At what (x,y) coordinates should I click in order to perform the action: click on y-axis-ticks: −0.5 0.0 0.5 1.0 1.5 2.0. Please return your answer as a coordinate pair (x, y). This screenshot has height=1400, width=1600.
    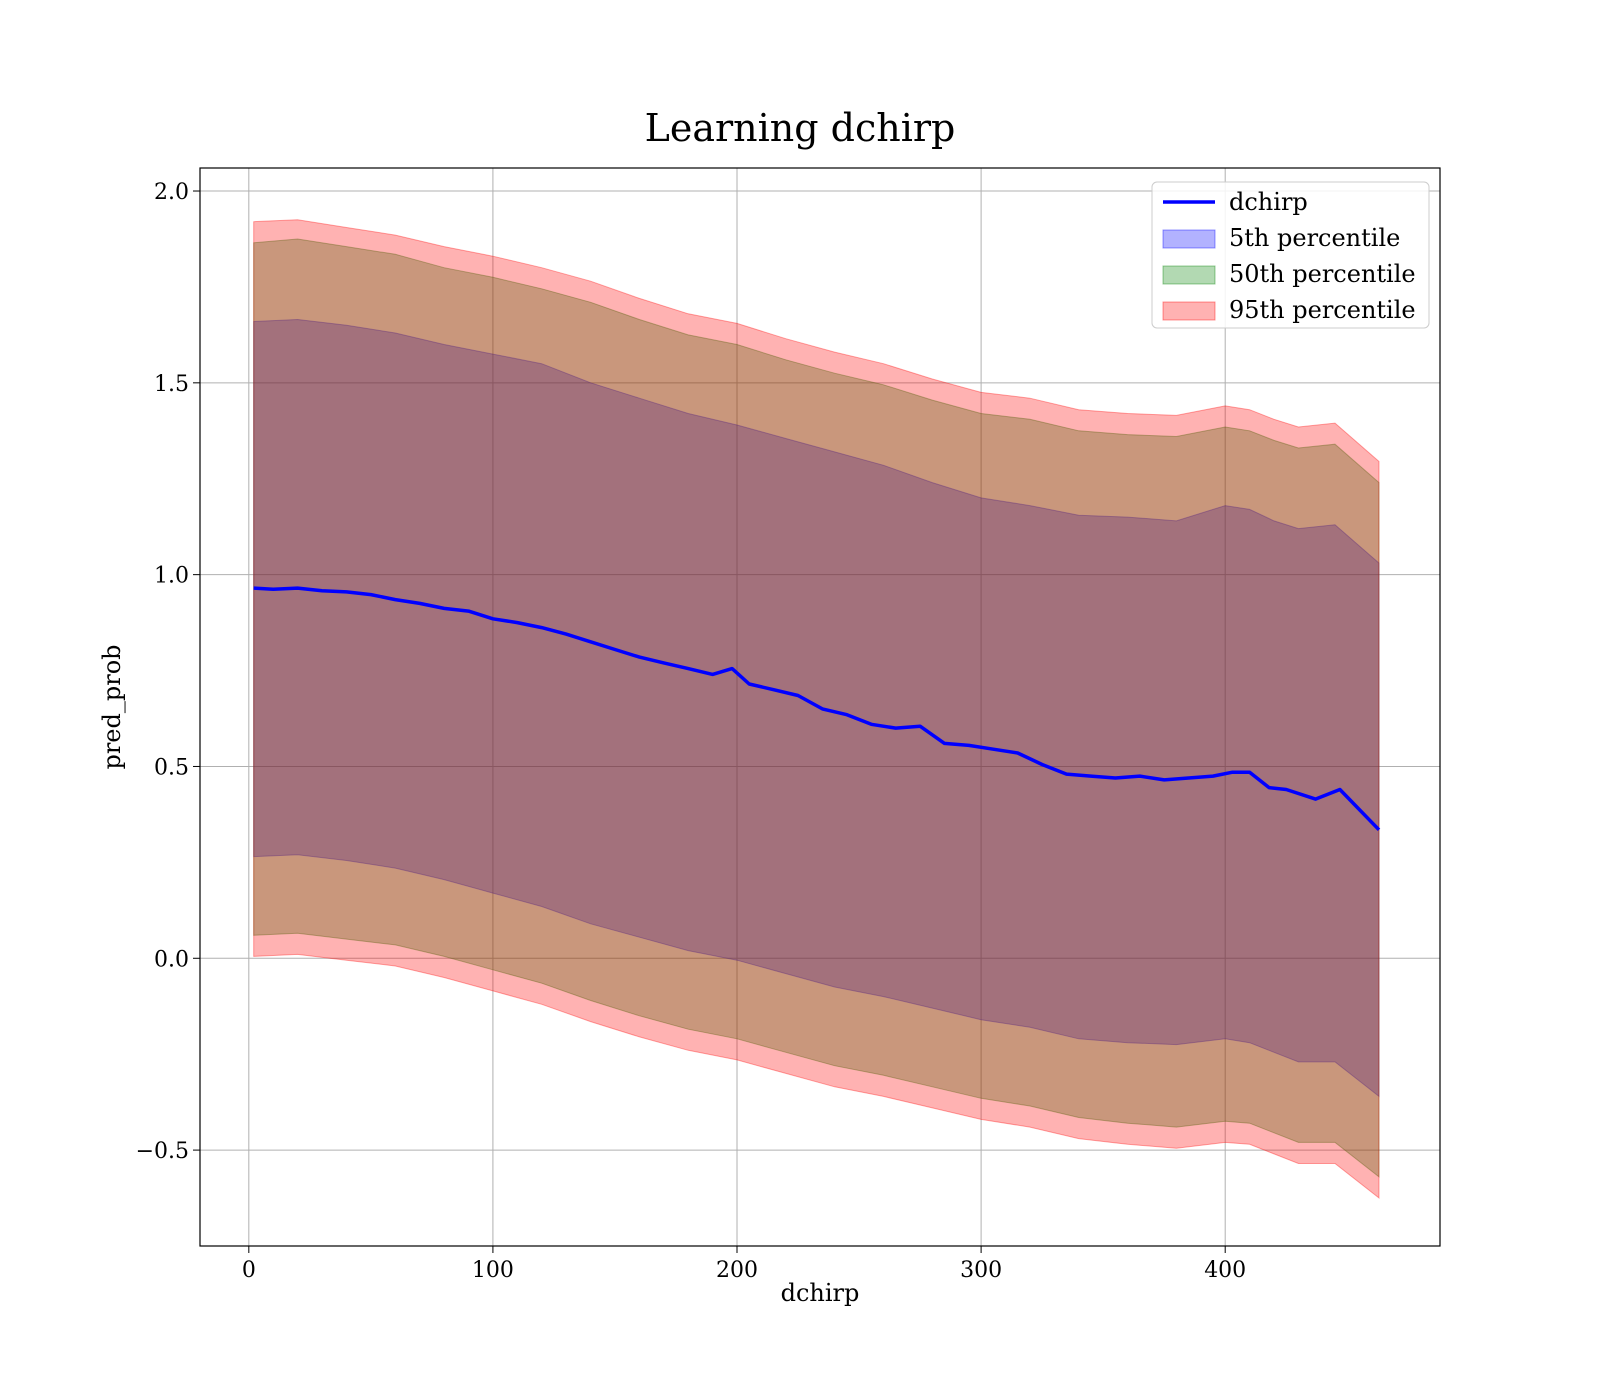
    Looking at the image, I should click on (168, 672).